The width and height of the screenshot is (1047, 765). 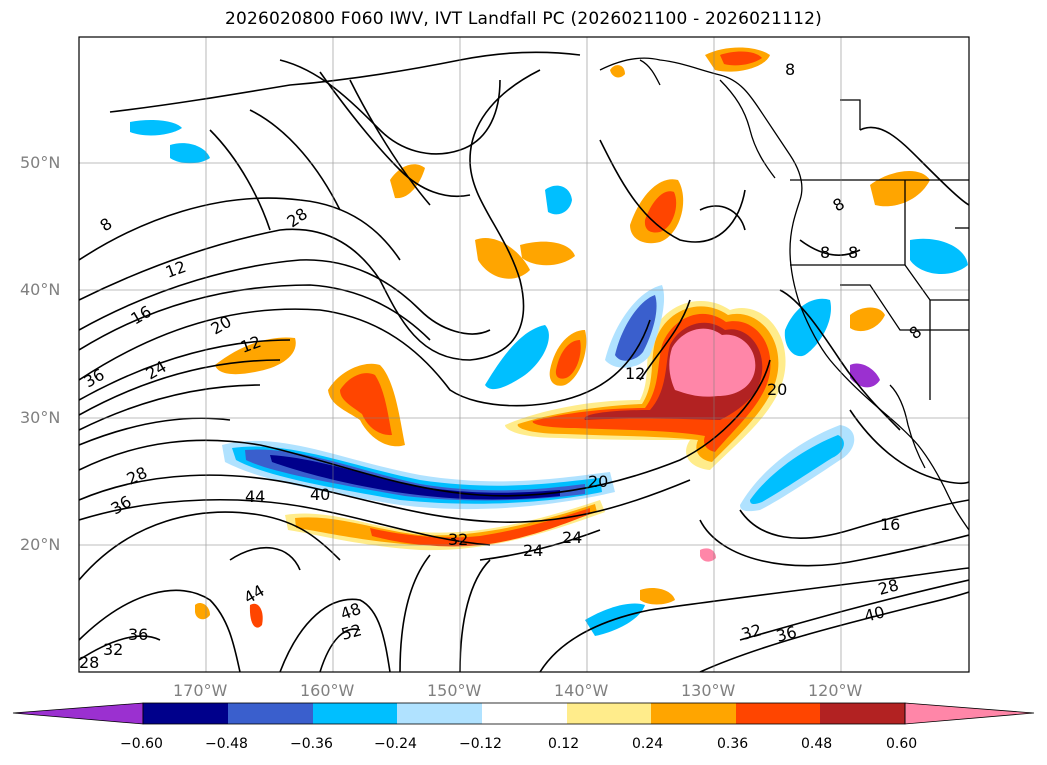 I want to click on neg-patch-c-mid, so click(x=797, y=470).